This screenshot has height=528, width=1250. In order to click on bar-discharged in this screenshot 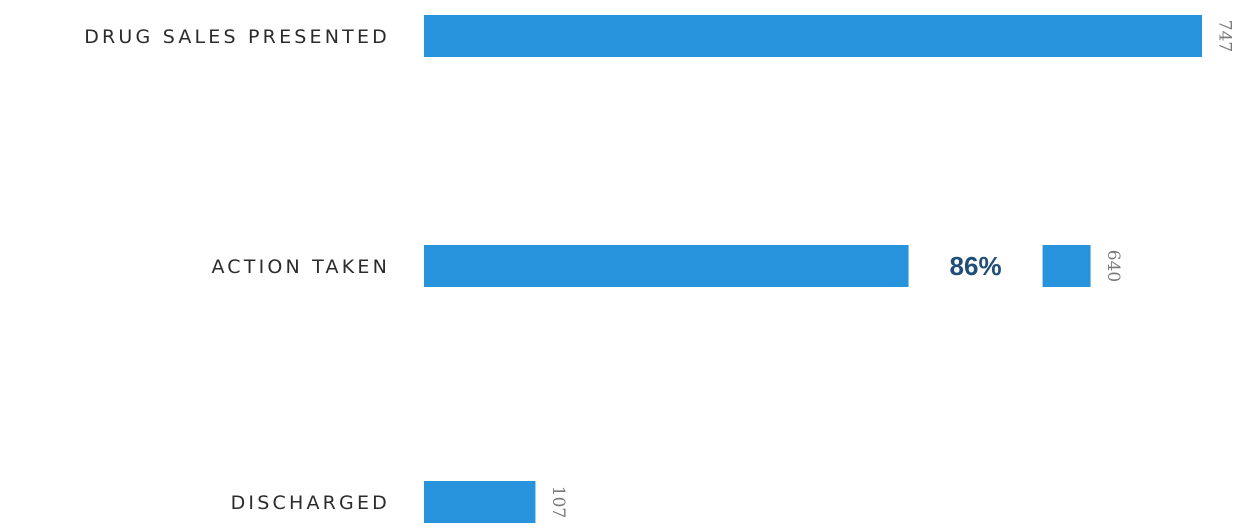, I will do `click(480, 502)`.